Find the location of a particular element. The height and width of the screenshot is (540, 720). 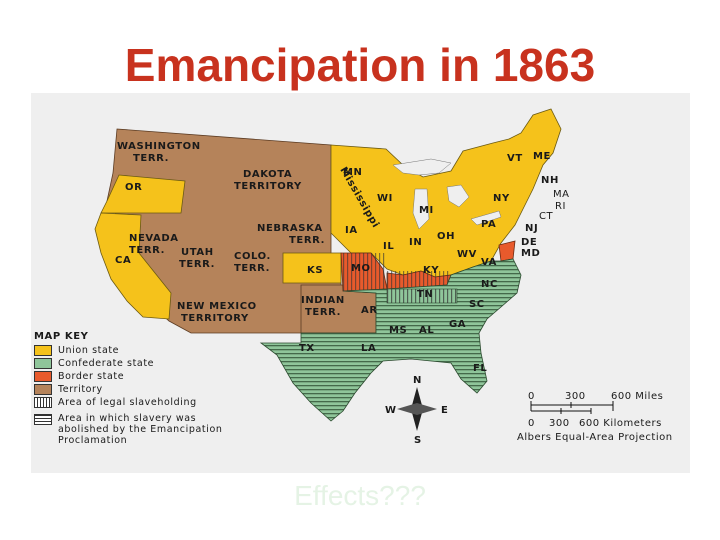

key-item-border: Border state is located at coordinates (128, 376).